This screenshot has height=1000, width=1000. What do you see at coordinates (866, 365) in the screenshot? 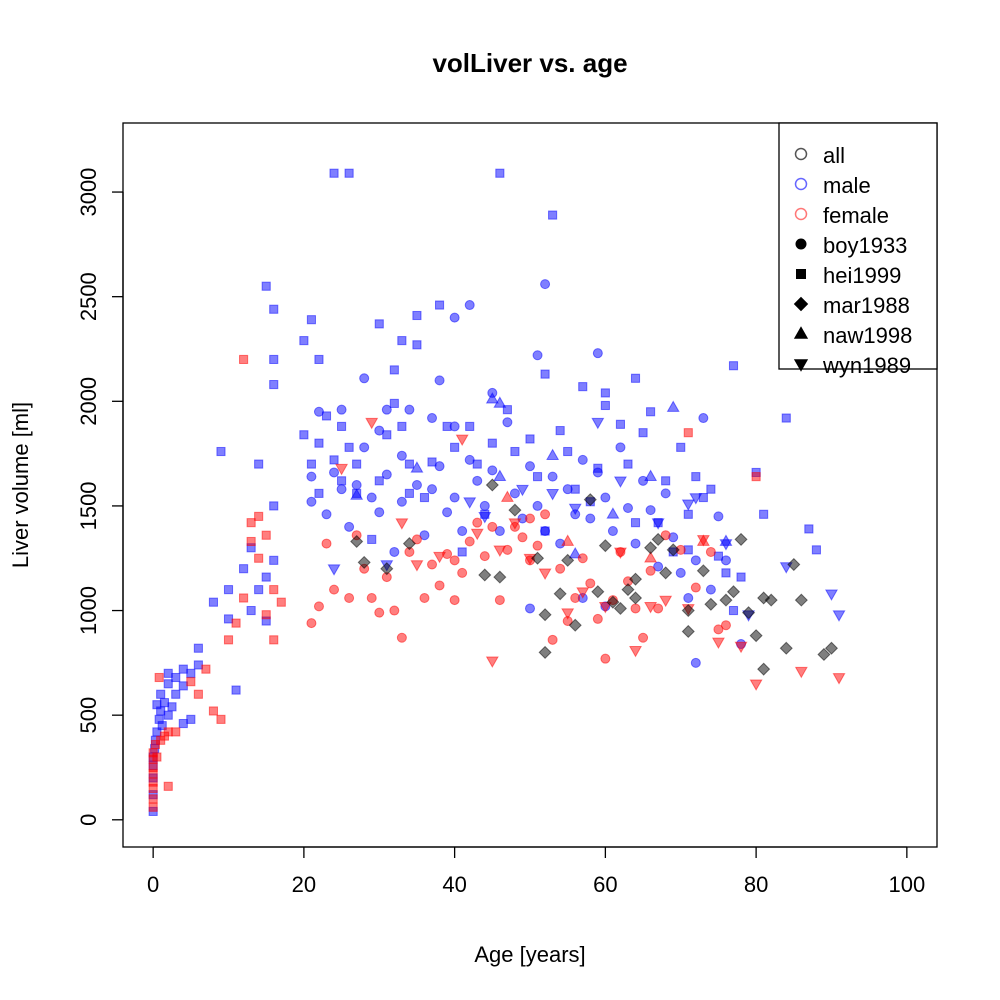
I see `legend-label-wyn1989: wyn1989` at bounding box center [866, 365].